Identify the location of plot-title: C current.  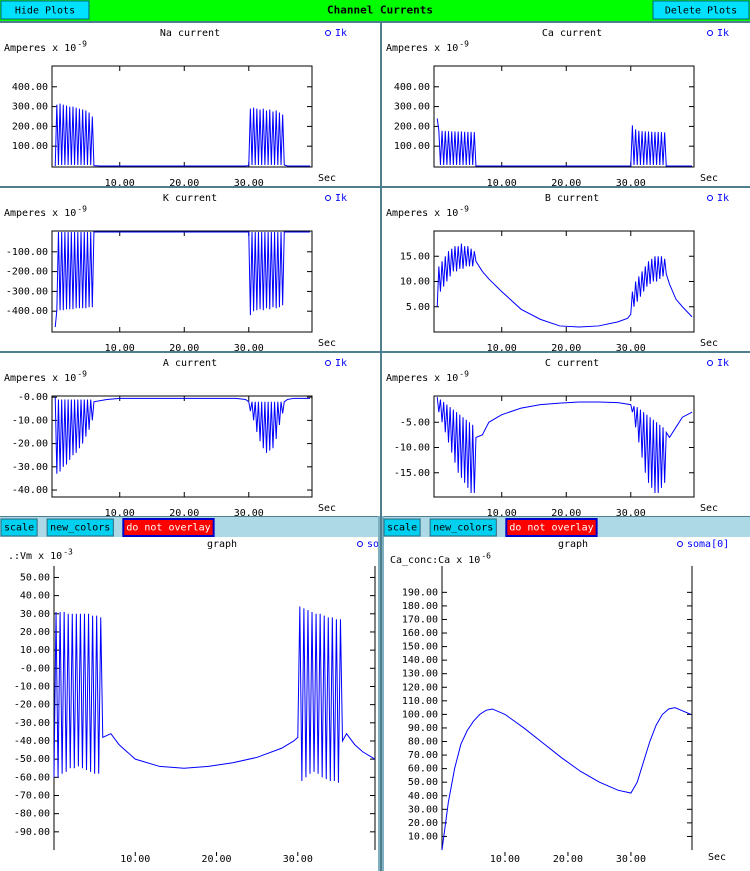
(572, 363).